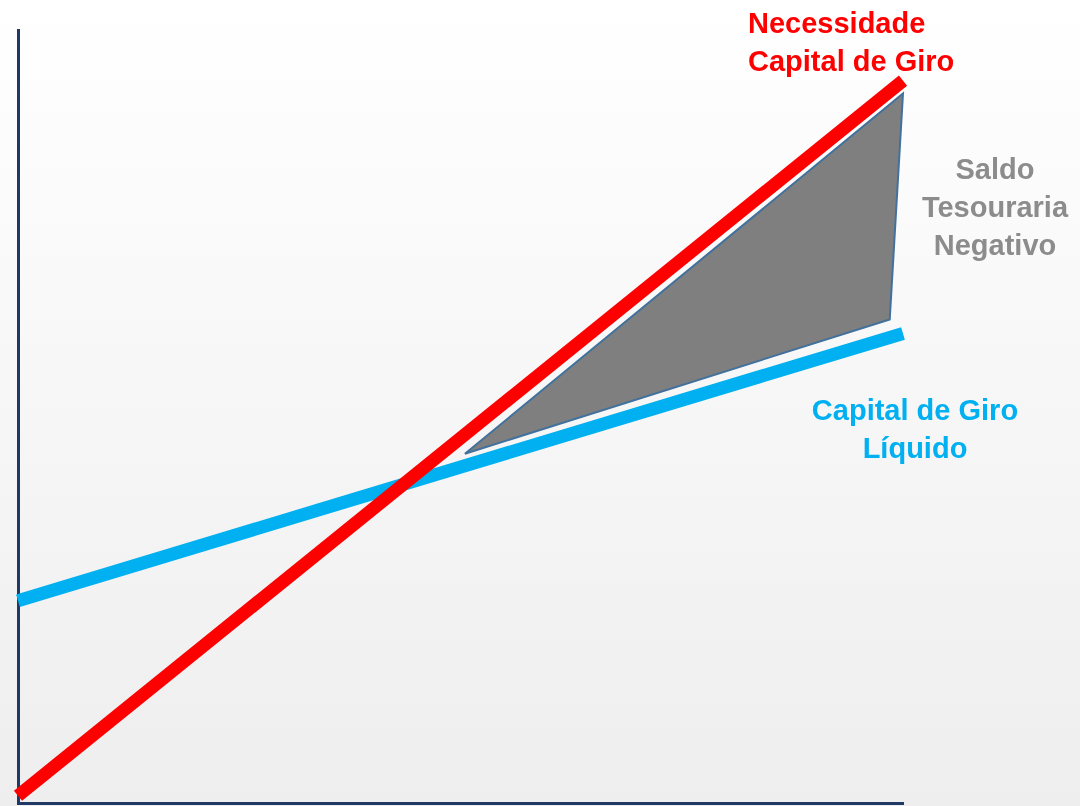 This screenshot has height=806, width=1080. What do you see at coordinates (852, 42) in the screenshot?
I see `series-label: Necessidade Capital de Giro` at bounding box center [852, 42].